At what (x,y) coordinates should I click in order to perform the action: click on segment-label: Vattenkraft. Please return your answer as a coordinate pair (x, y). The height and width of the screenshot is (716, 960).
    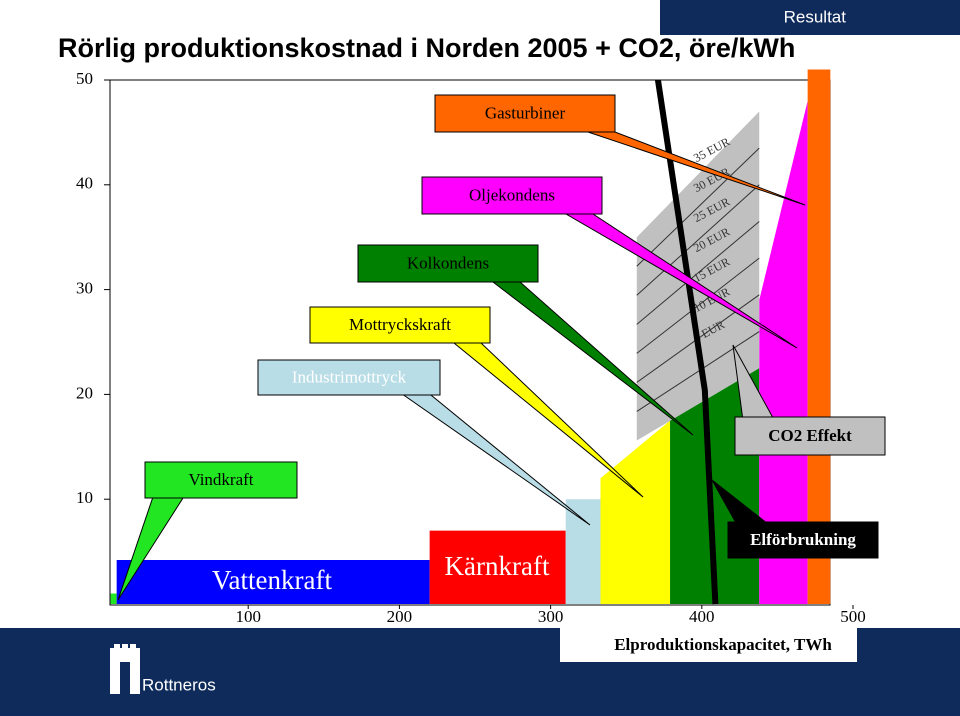
    Looking at the image, I should click on (272, 580).